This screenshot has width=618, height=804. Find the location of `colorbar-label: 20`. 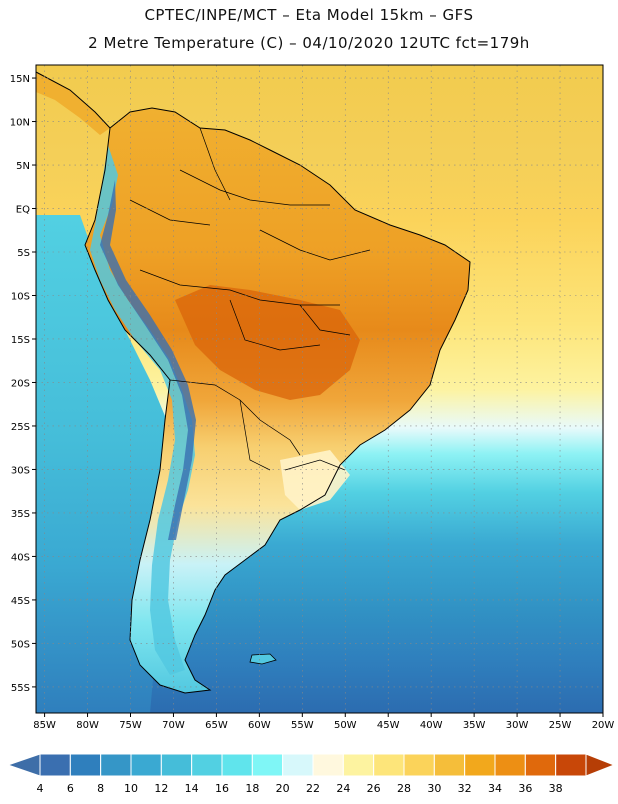

colorbar-label: 20 is located at coordinates (283, 788).